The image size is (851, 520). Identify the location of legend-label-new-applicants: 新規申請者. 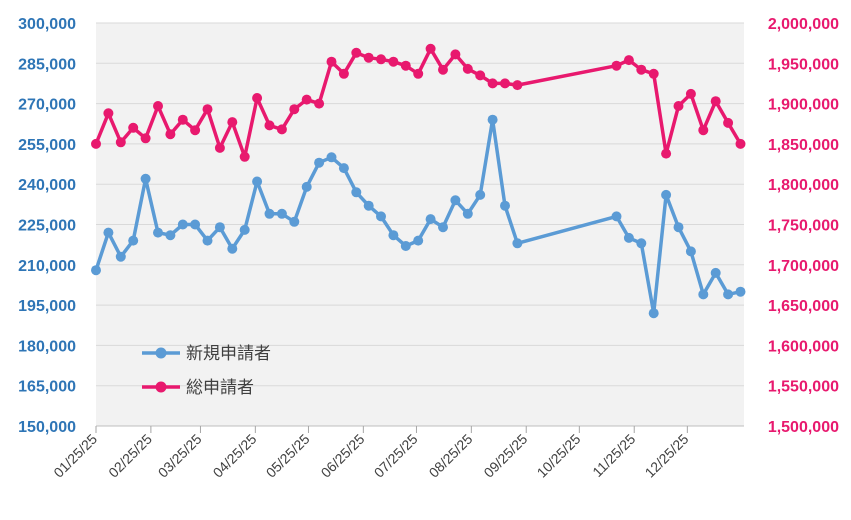
(228, 354).